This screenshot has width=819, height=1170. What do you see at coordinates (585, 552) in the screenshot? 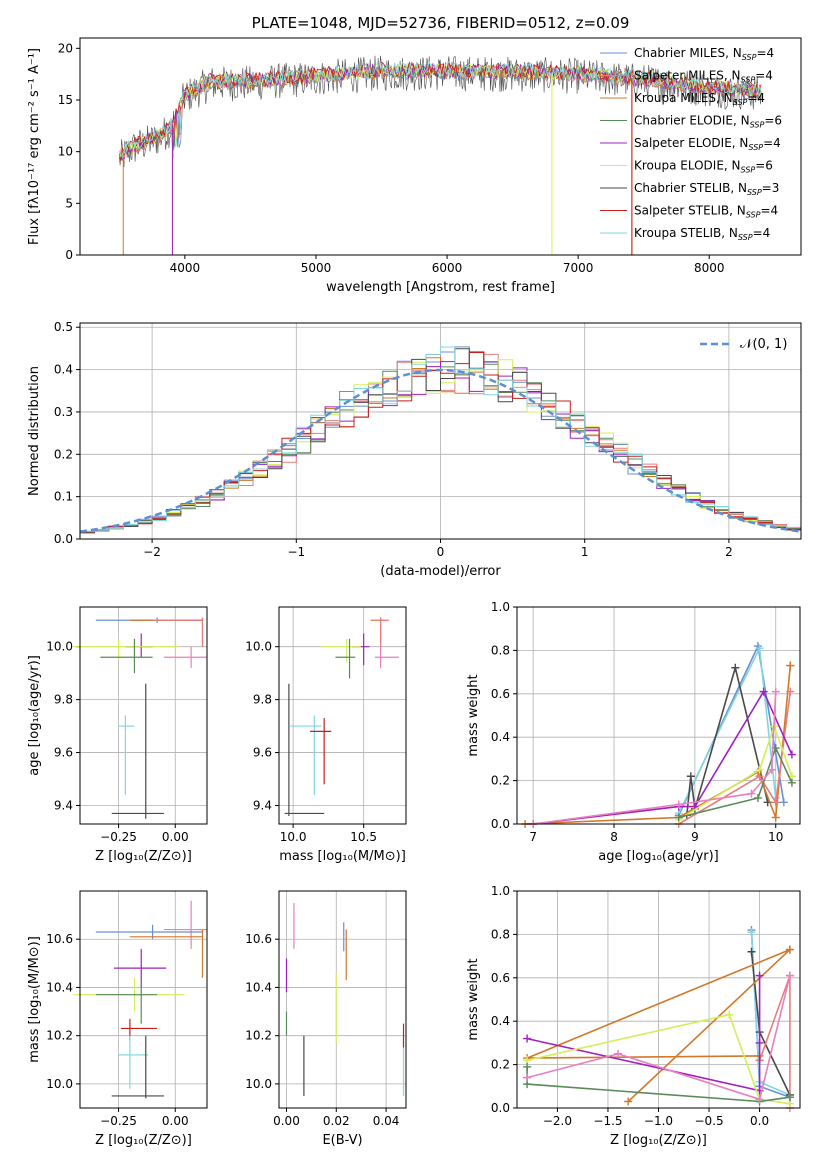
I see `x-tick-label: 1` at bounding box center [585, 552].